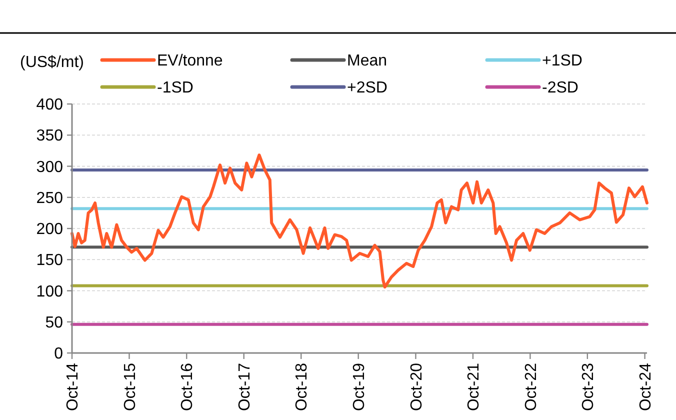 The width and height of the screenshot is (676, 420). I want to click on y-tick-label: 300, so click(50, 167).